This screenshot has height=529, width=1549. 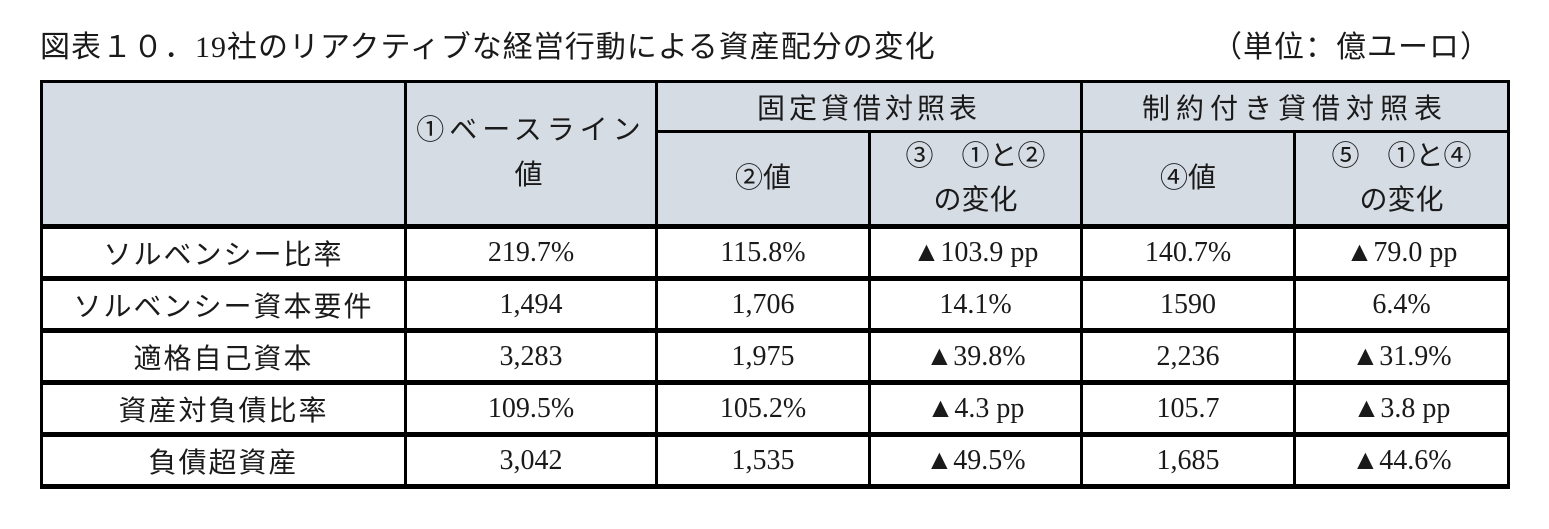 I want to click on fixed-value-cell: 1,535, so click(x=763, y=460).